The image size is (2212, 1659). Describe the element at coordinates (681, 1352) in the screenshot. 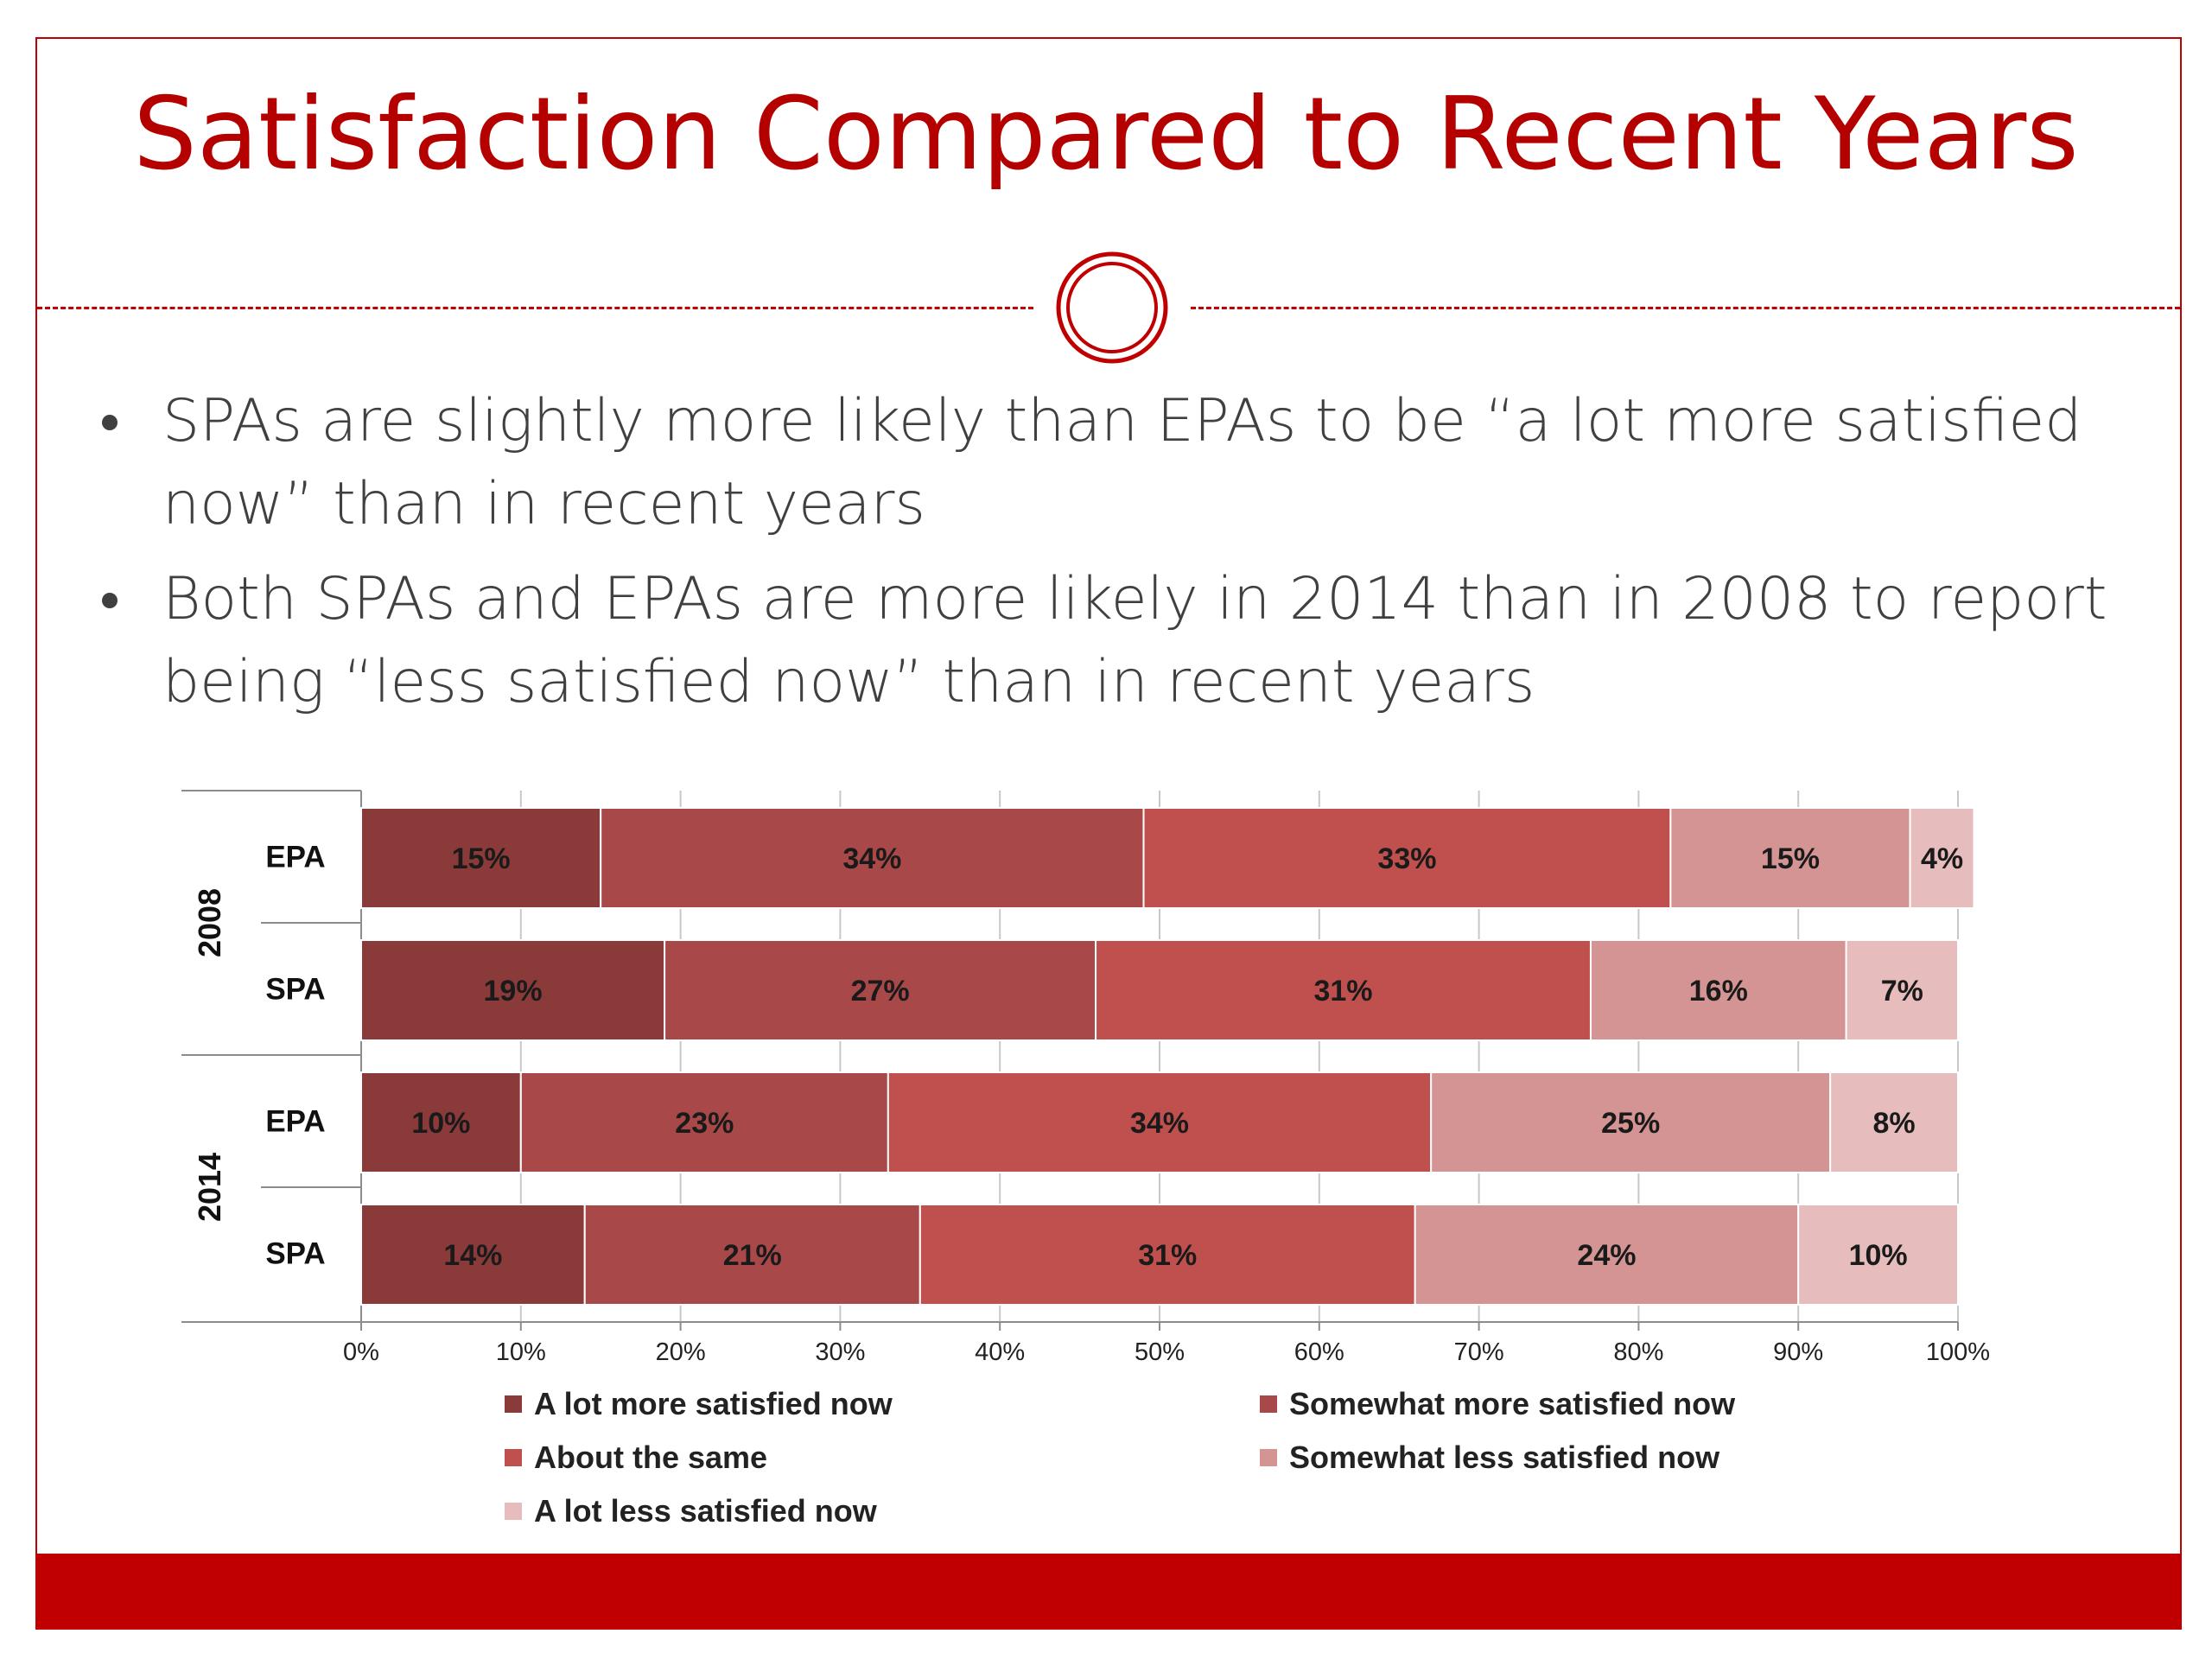

I see `x-tick-label: 20%` at that location.